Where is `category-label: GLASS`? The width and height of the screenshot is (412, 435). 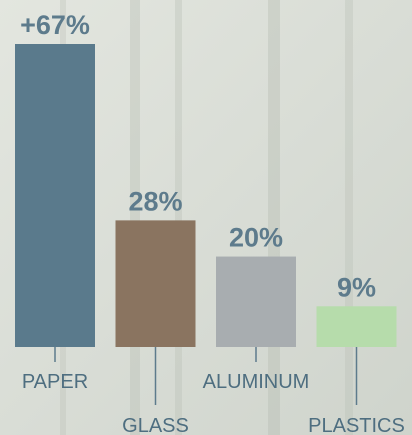
category-label: GLASS is located at coordinates (155, 425).